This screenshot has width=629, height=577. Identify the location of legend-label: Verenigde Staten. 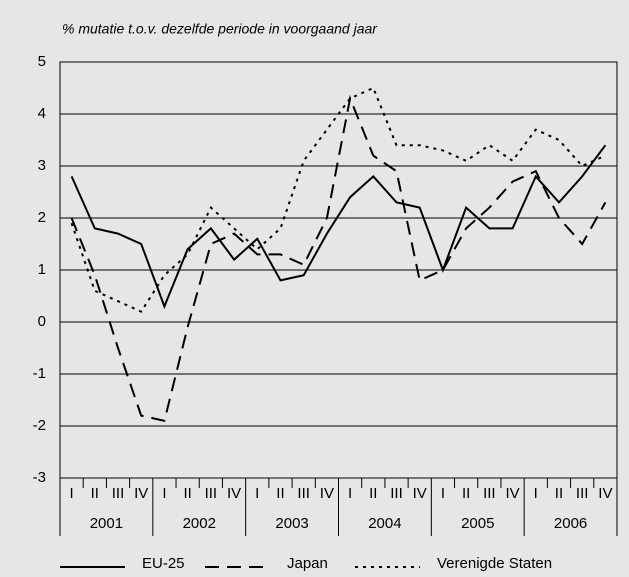
(494, 563).